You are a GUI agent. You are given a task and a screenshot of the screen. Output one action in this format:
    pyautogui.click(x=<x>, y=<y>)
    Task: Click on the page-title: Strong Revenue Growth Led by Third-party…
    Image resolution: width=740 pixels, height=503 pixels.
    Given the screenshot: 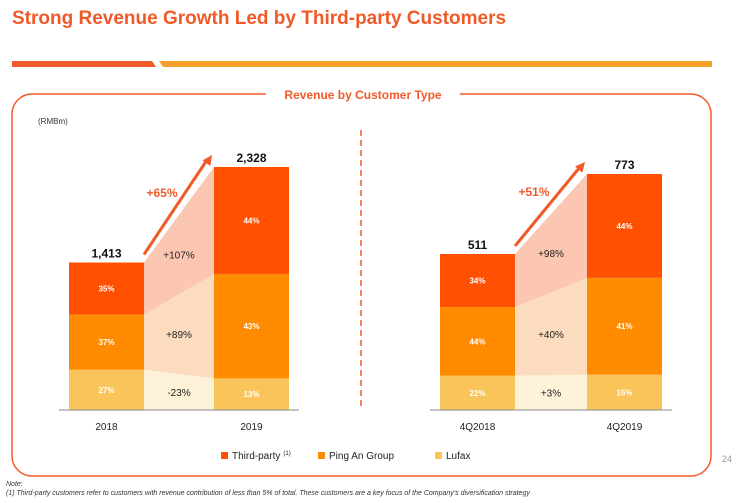 What is the action you would take?
    pyautogui.click(x=259, y=18)
    